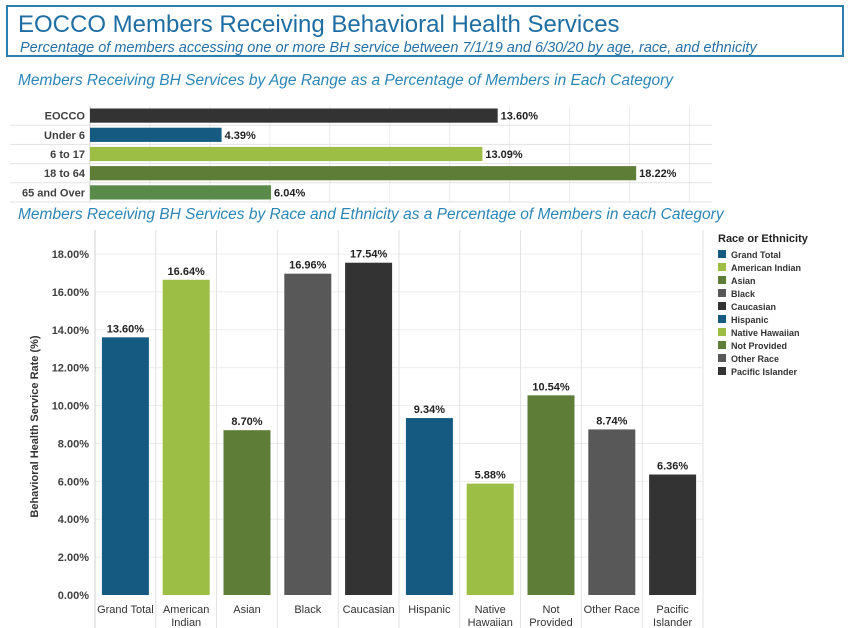 Image resolution: width=850 pixels, height=628 pixels. I want to click on x-tick-label: Not, so click(550, 610).